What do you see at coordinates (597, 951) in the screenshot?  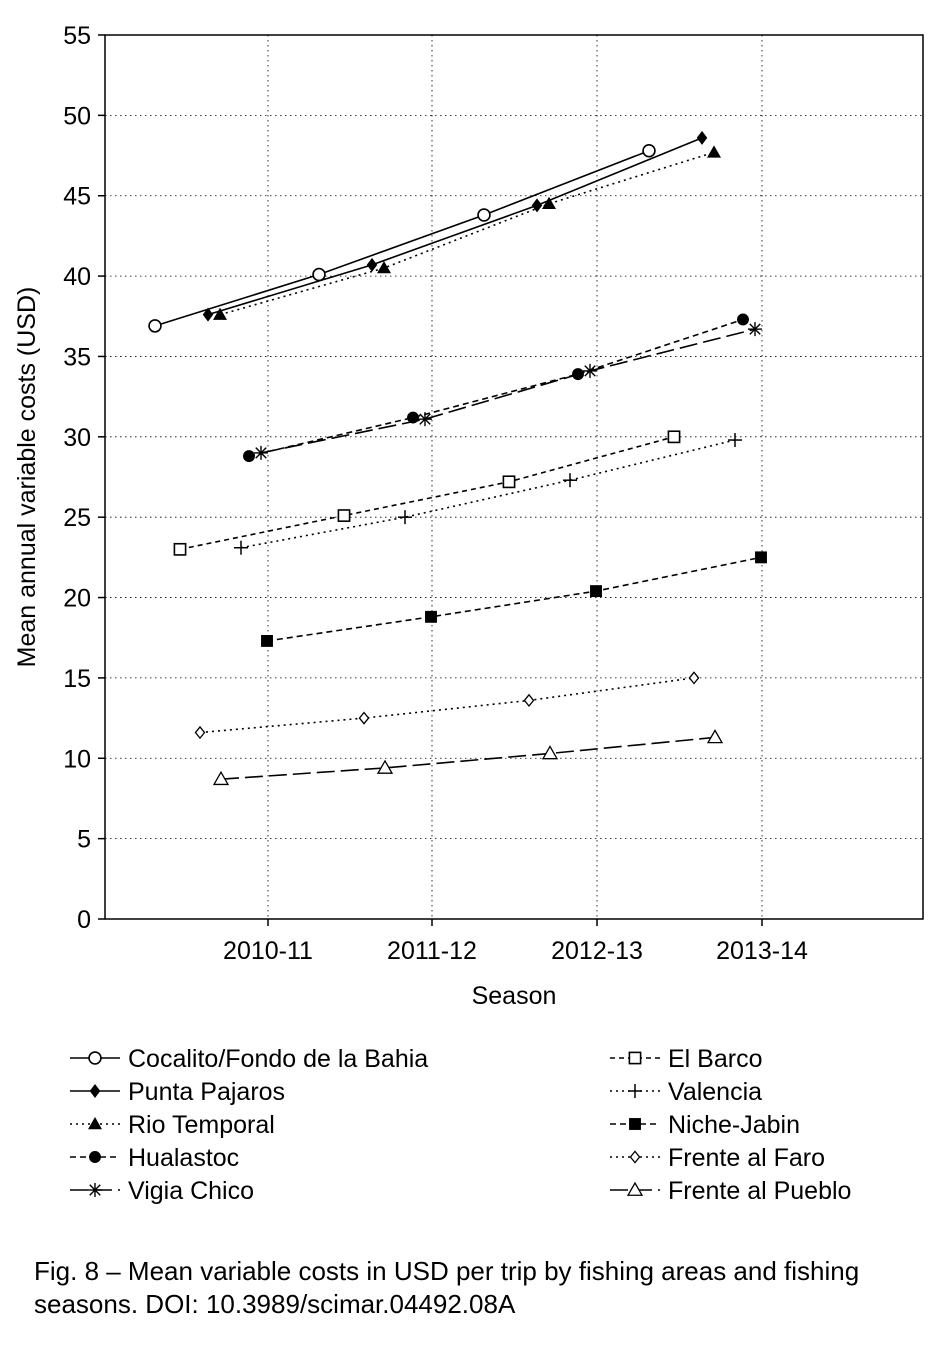 I see `x-tick-label: 2012-13` at bounding box center [597, 951].